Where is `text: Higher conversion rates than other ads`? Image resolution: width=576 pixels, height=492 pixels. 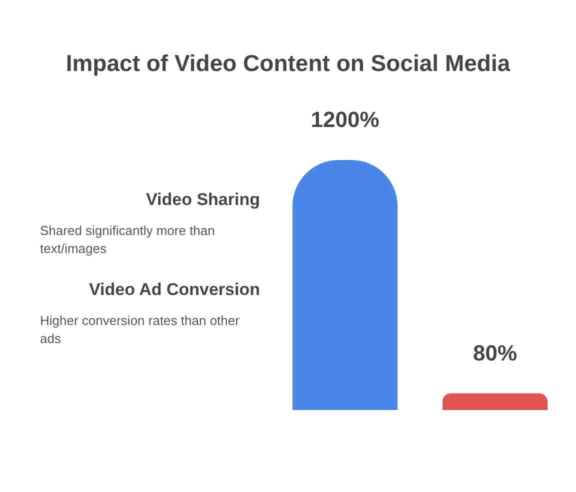
text: Higher conversion rates than other ads is located at coordinates (140, 330).